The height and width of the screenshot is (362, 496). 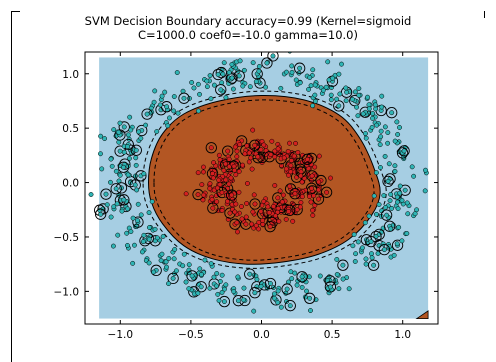 What do you see at coordinates (15, 11) in the screenshot?
I see `frame-top-edge` at bounding box center [15, 11].